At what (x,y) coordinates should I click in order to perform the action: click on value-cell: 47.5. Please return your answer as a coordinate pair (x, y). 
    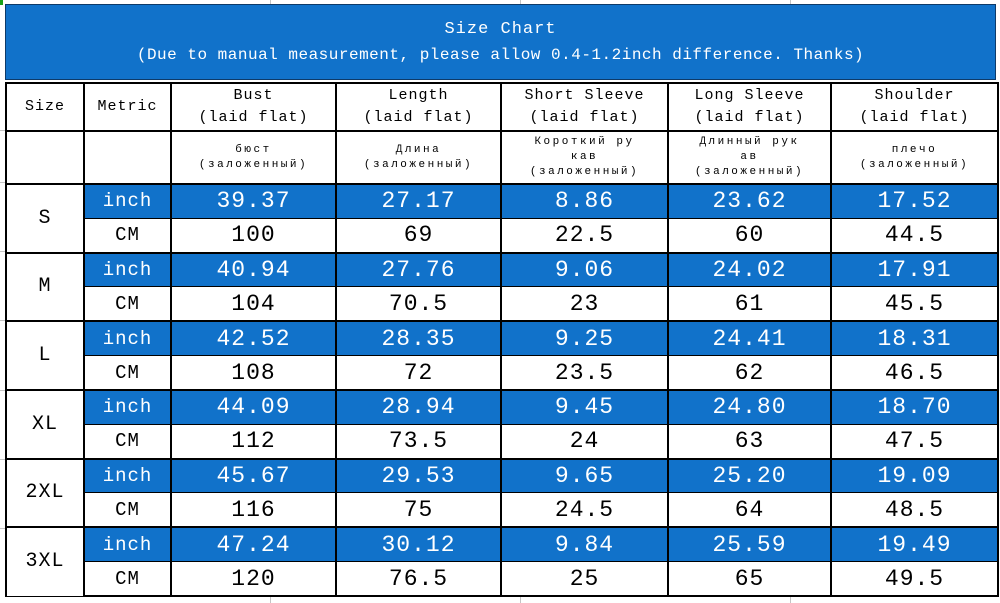
    Looking at the image, I should click on (914, 441).